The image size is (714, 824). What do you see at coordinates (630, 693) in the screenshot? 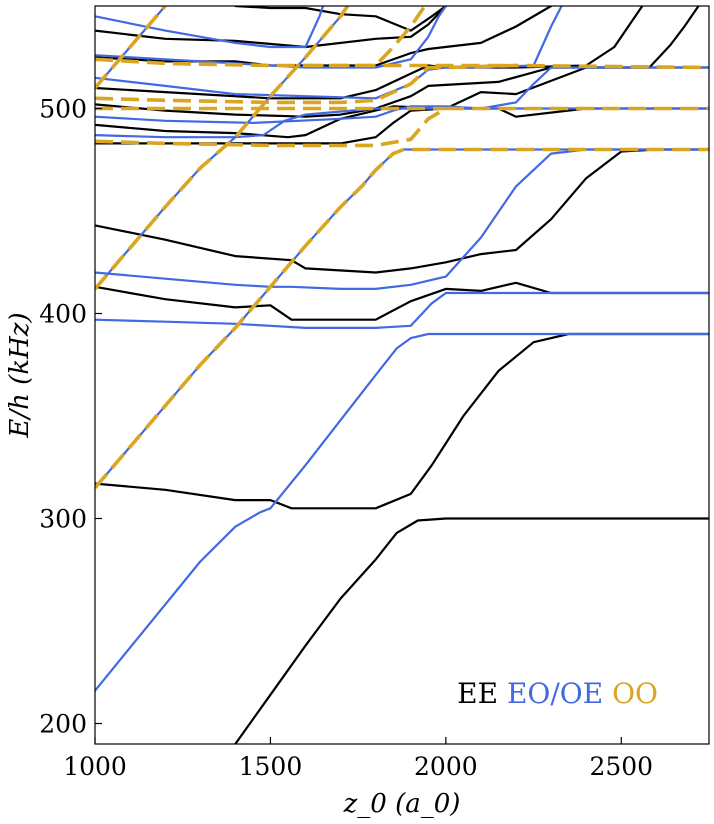
I see `legend-entry: OO` at bounding box center [630, 693].